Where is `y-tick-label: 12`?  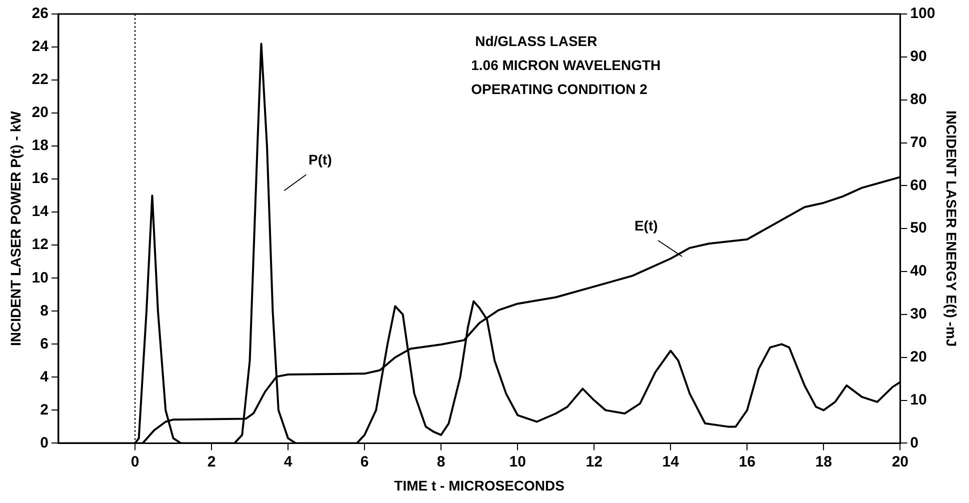 y-tick-label: 12 is located at coordinates (40, 245).